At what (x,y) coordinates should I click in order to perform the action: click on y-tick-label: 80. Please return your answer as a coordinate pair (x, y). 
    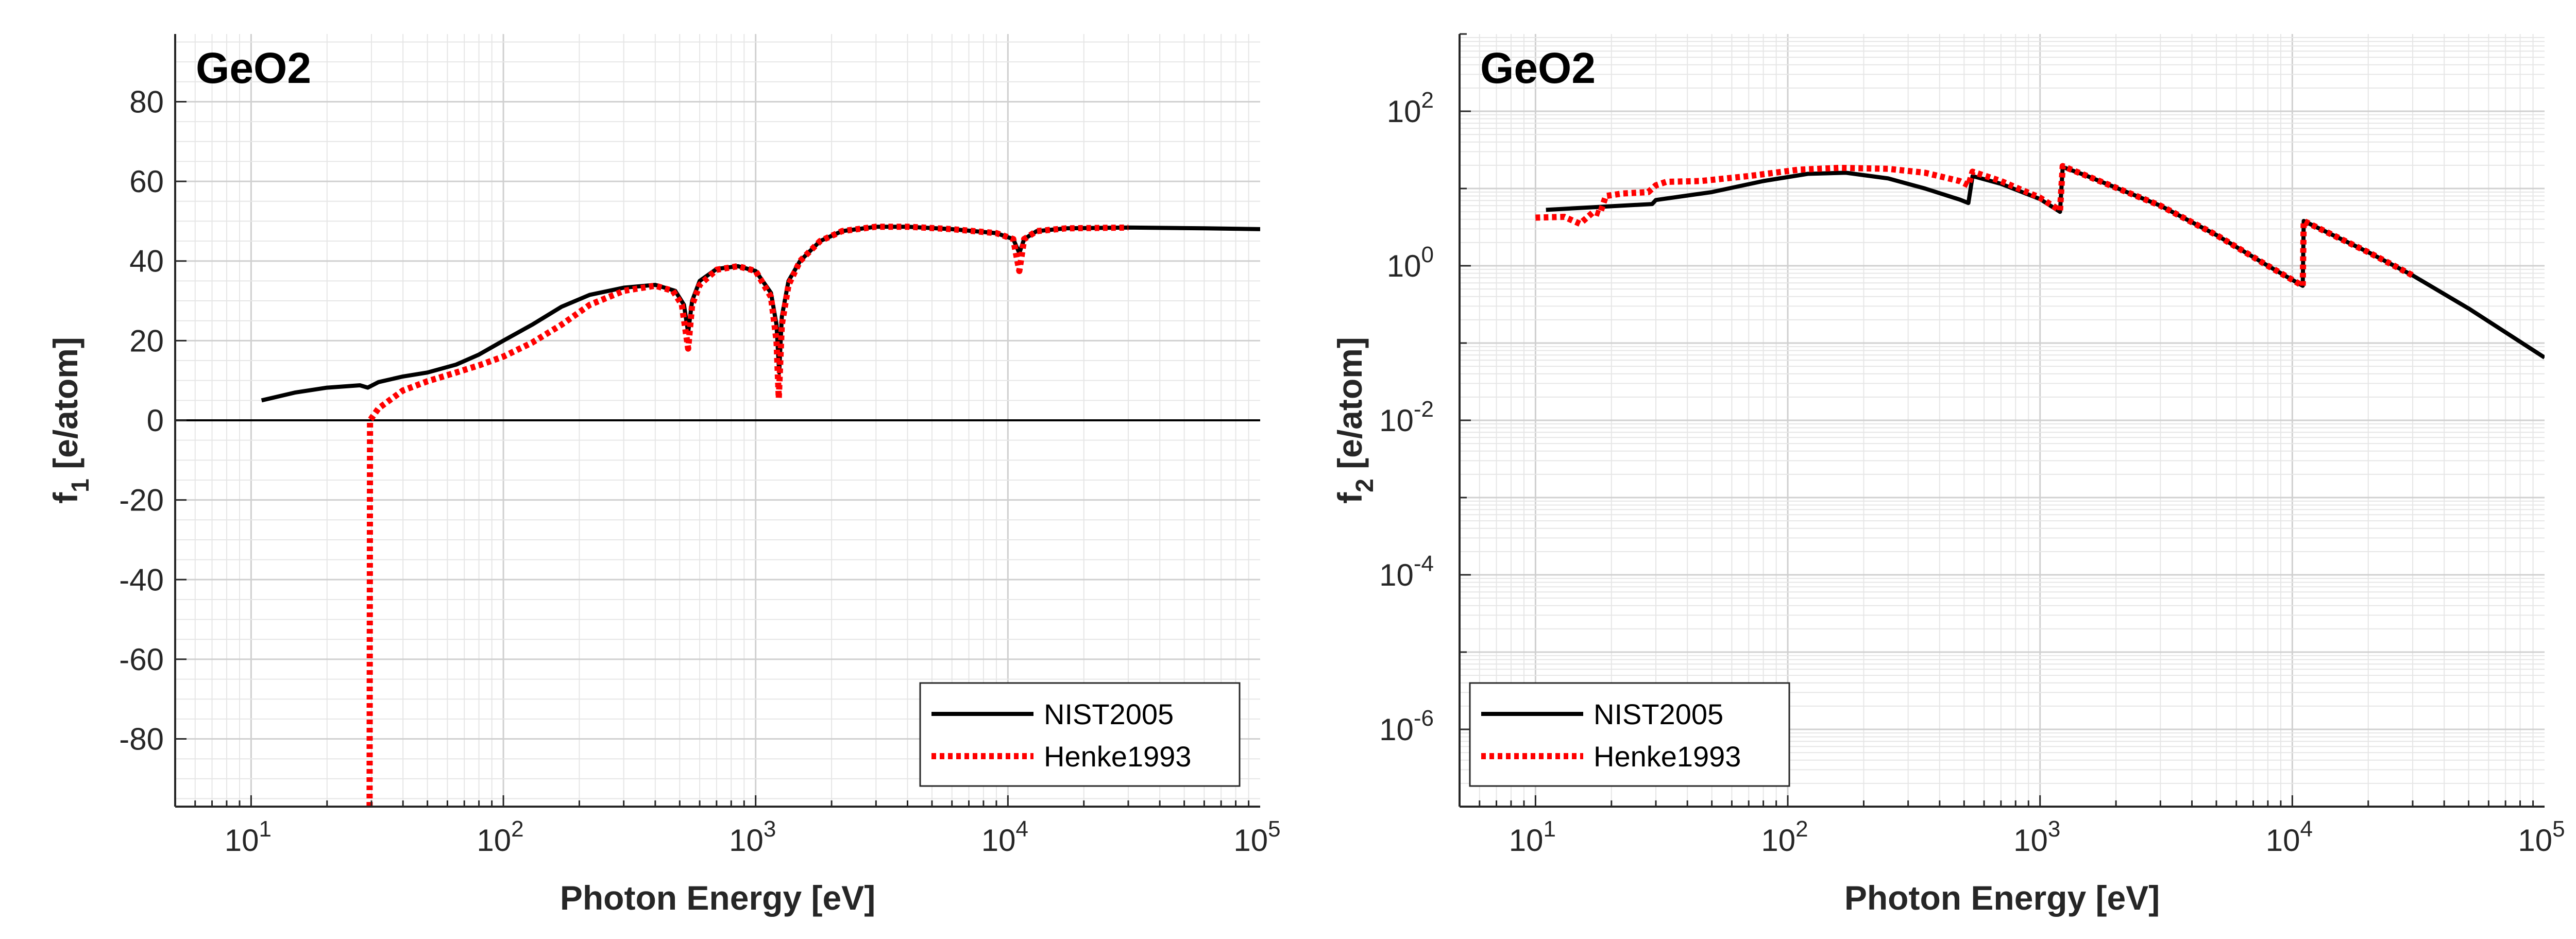
    Looking at the image, I should click on (146, 101).